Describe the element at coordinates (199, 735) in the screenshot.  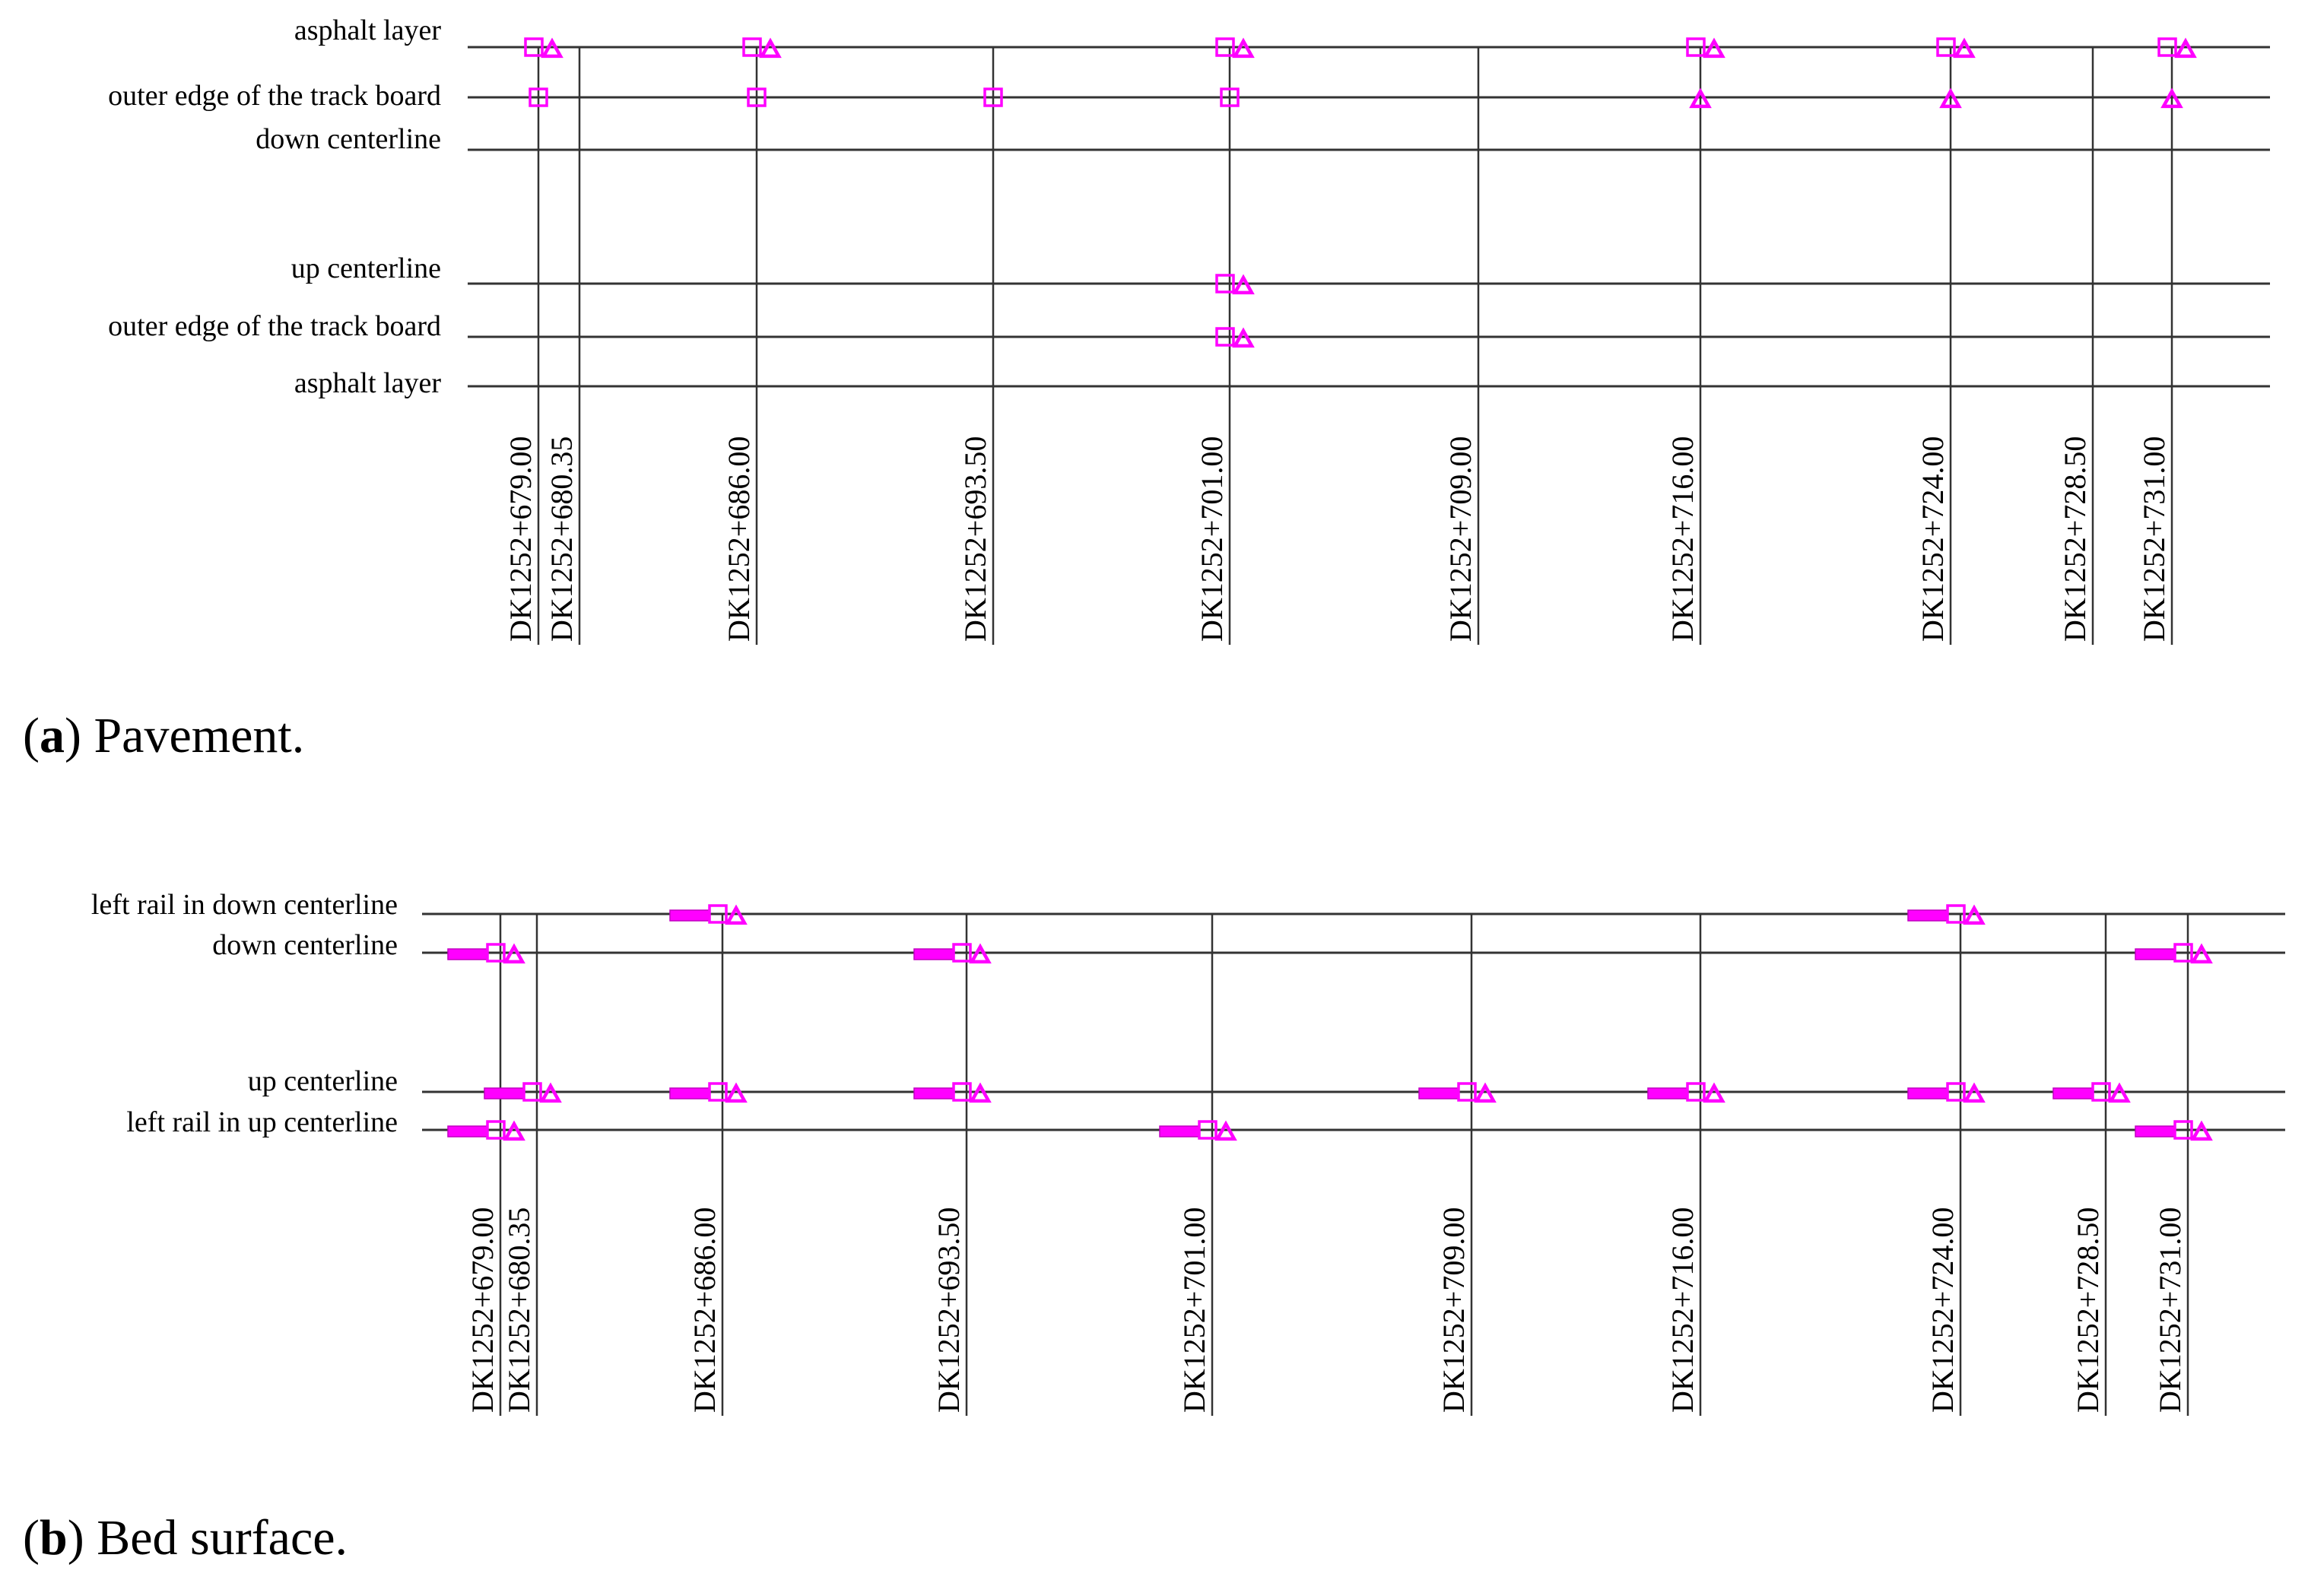
I see `caption-a-text: Pavement.` at that location.